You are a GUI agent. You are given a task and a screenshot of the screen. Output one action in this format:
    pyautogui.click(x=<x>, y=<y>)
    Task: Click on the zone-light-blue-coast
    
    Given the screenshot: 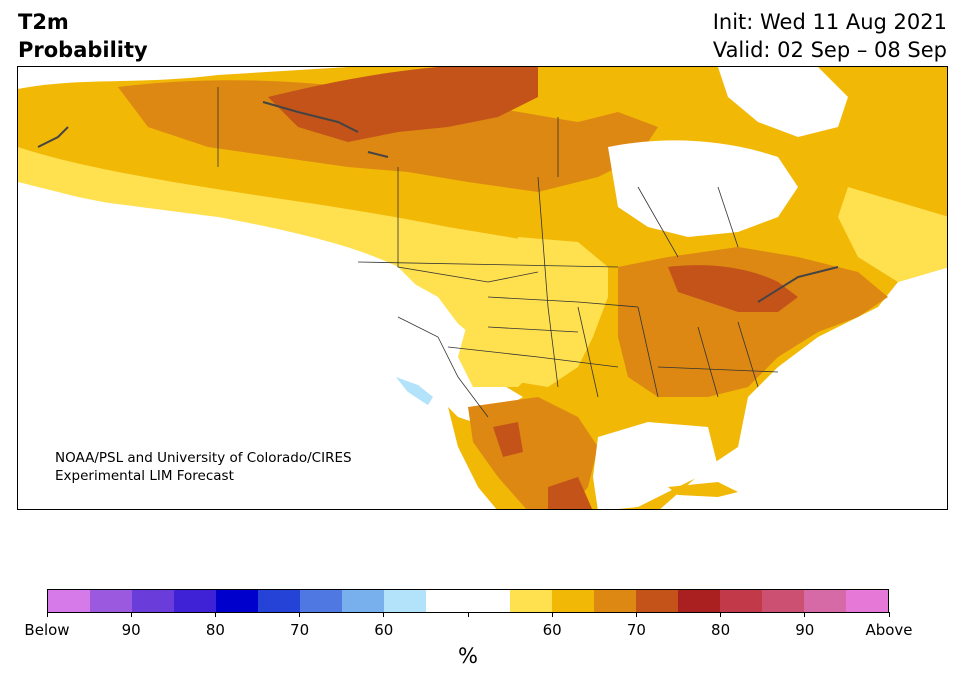 What is the action you would take?
    pyautogui.click(x=414, y=391)
    